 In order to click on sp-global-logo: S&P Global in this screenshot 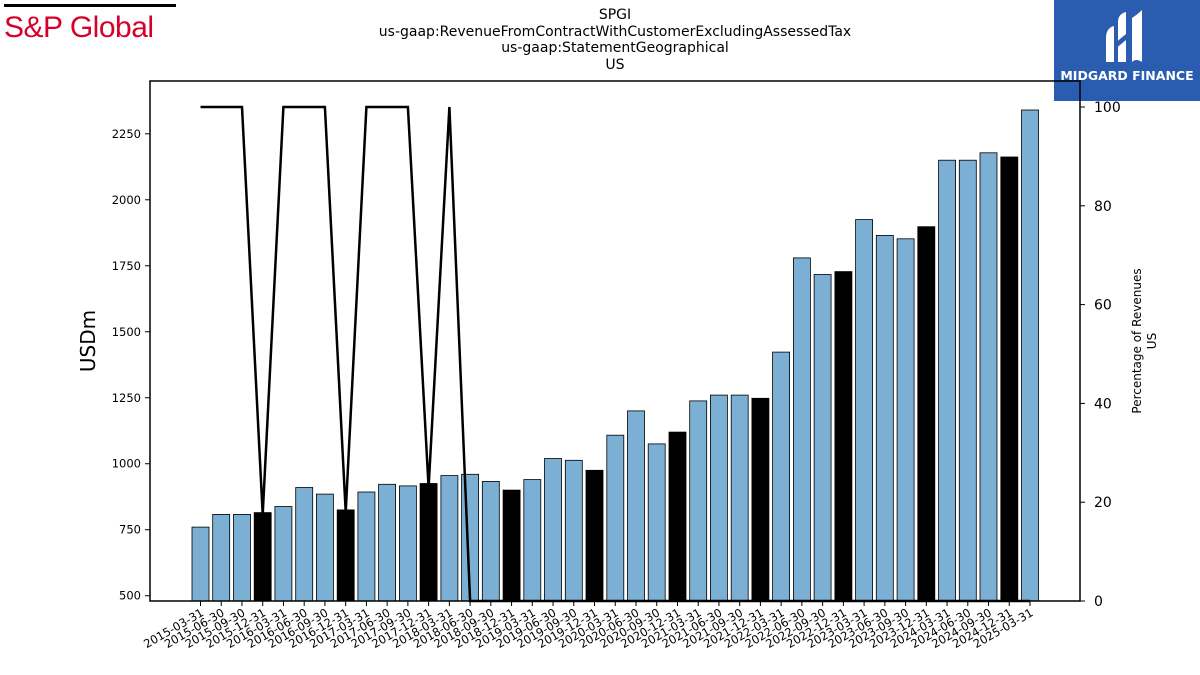, I will do `click(90, 23)`.